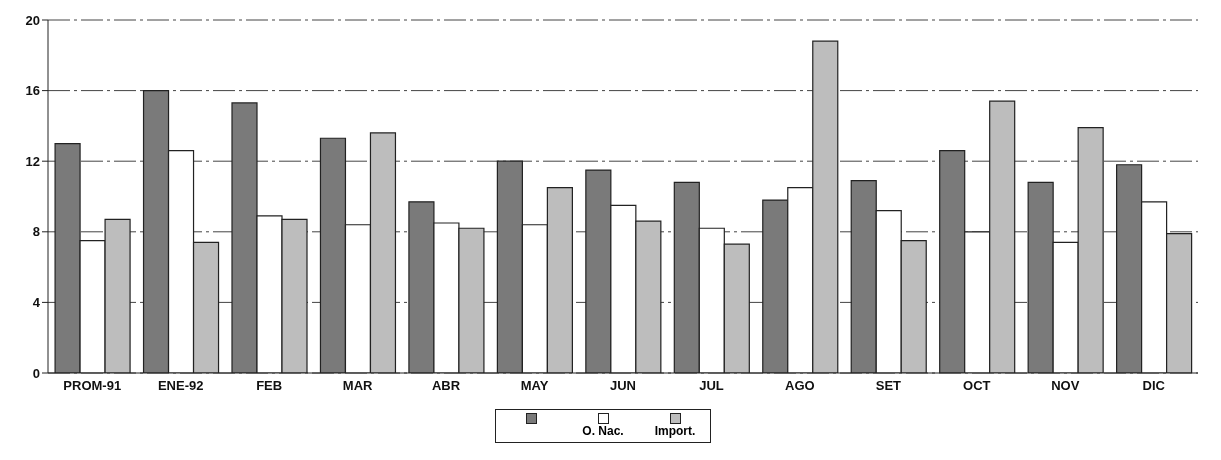  Describe the element at coordinates (623, 386) in the screenshot. I see `x-tick-label: JUN` at that location.